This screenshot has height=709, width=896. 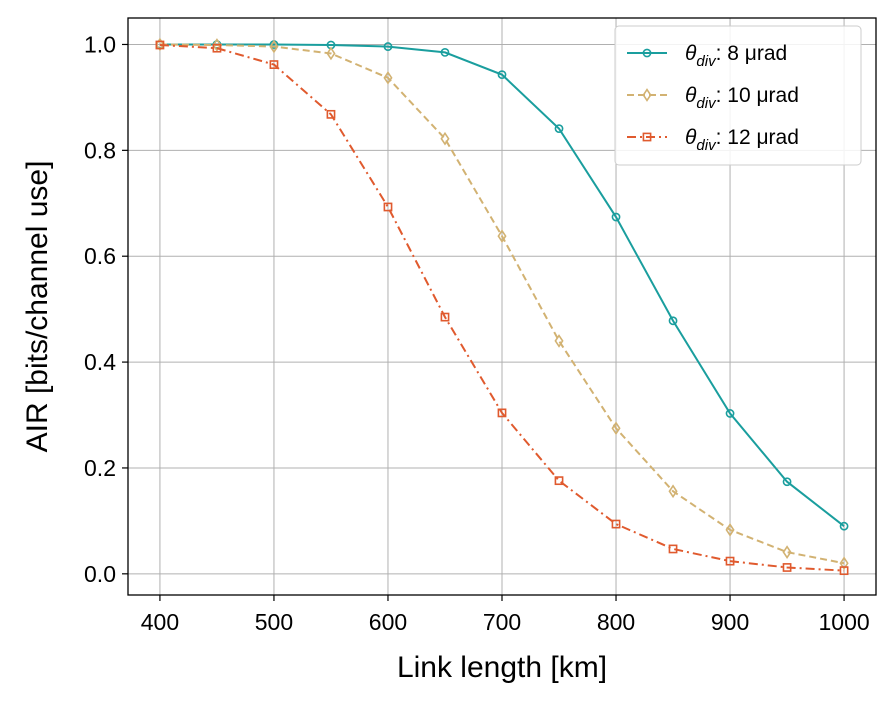 What do you see at coordinates (843, 622) in the screenshot?
I see `x-tick-label: 1000` at bounding box center [843, 622].